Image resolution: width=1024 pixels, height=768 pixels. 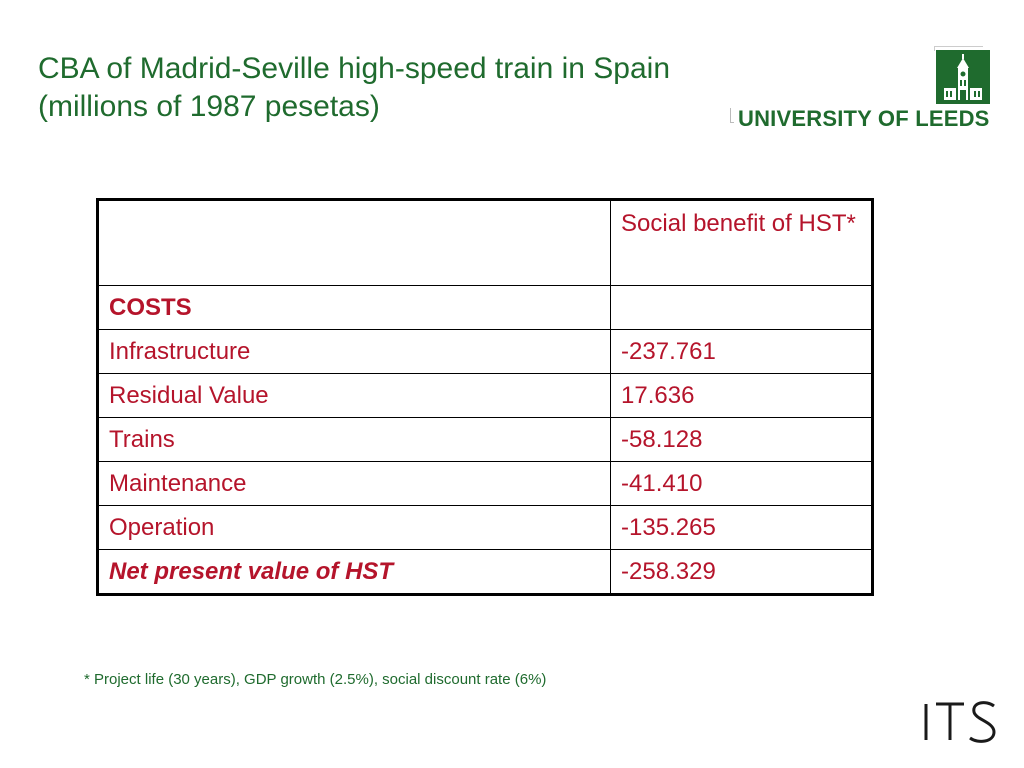 I want to click on row-label: Residual Value, so click(x=354, y=395).